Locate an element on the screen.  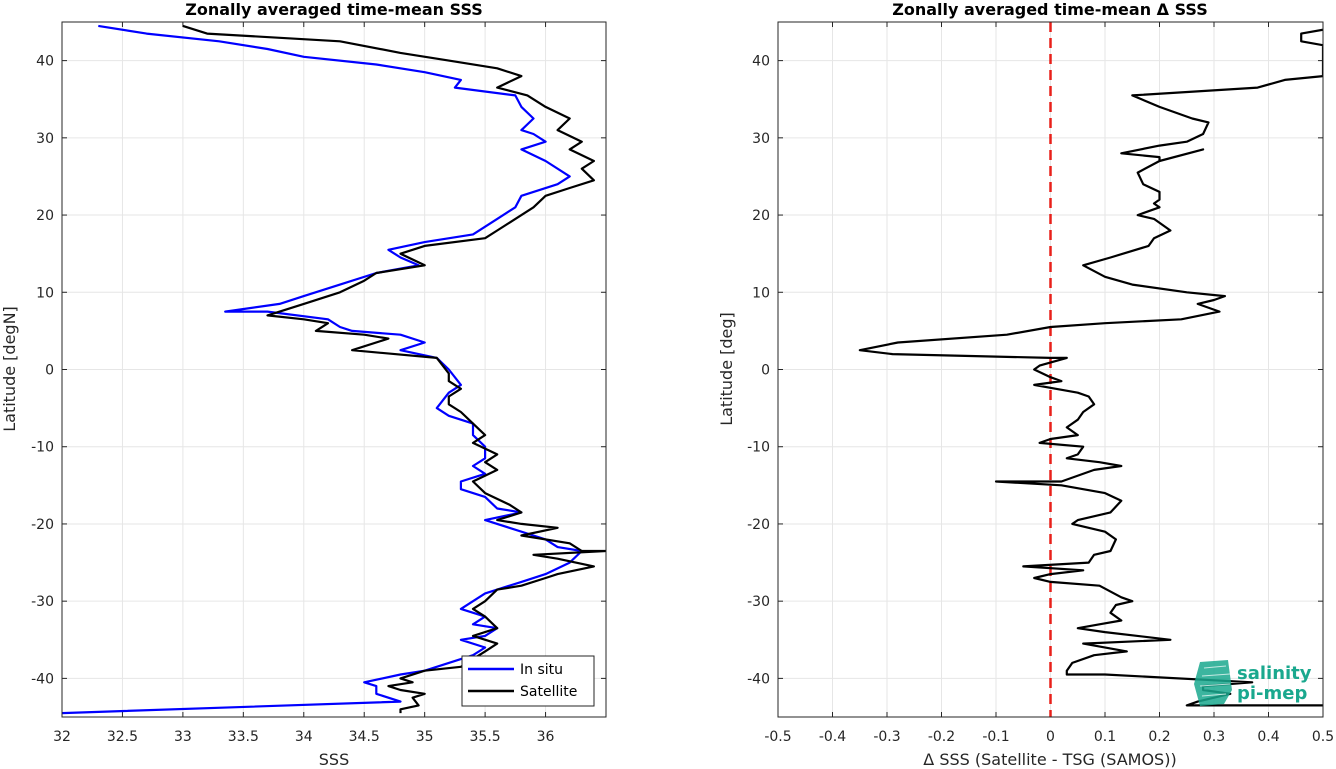
left-x-tick-label: 32.5 is located at coordinates (122, 737).